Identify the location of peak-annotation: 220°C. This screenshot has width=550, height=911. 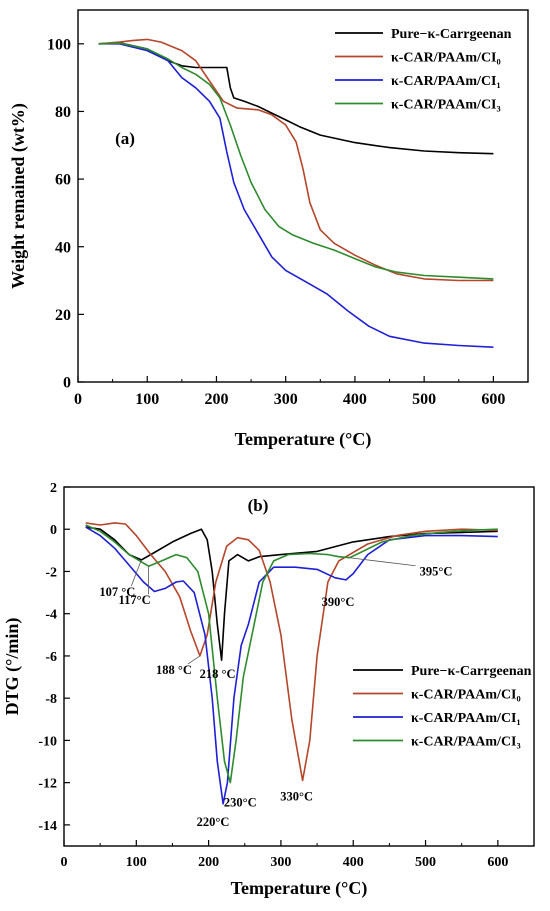
(213, 822).